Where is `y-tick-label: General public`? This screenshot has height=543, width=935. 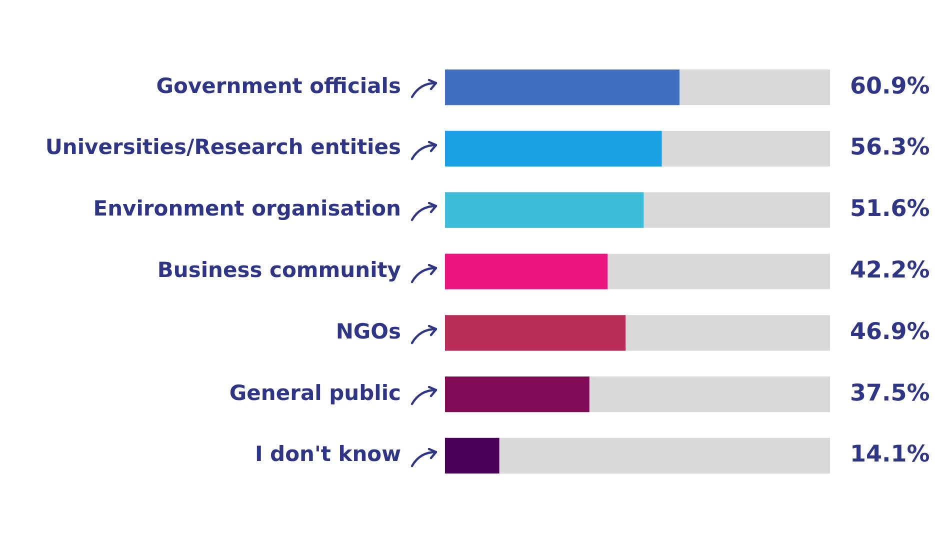 y-tick-label: General public is located at coordinates (315, 392).